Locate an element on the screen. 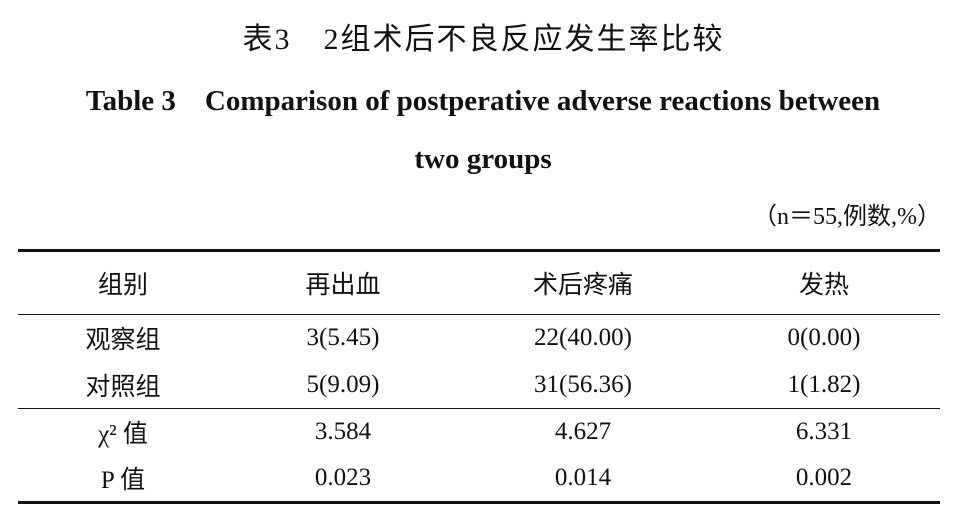 The width and height of the screenshot is (967, 518). table-cell: 0.014 is located at coordinates (583, 478).